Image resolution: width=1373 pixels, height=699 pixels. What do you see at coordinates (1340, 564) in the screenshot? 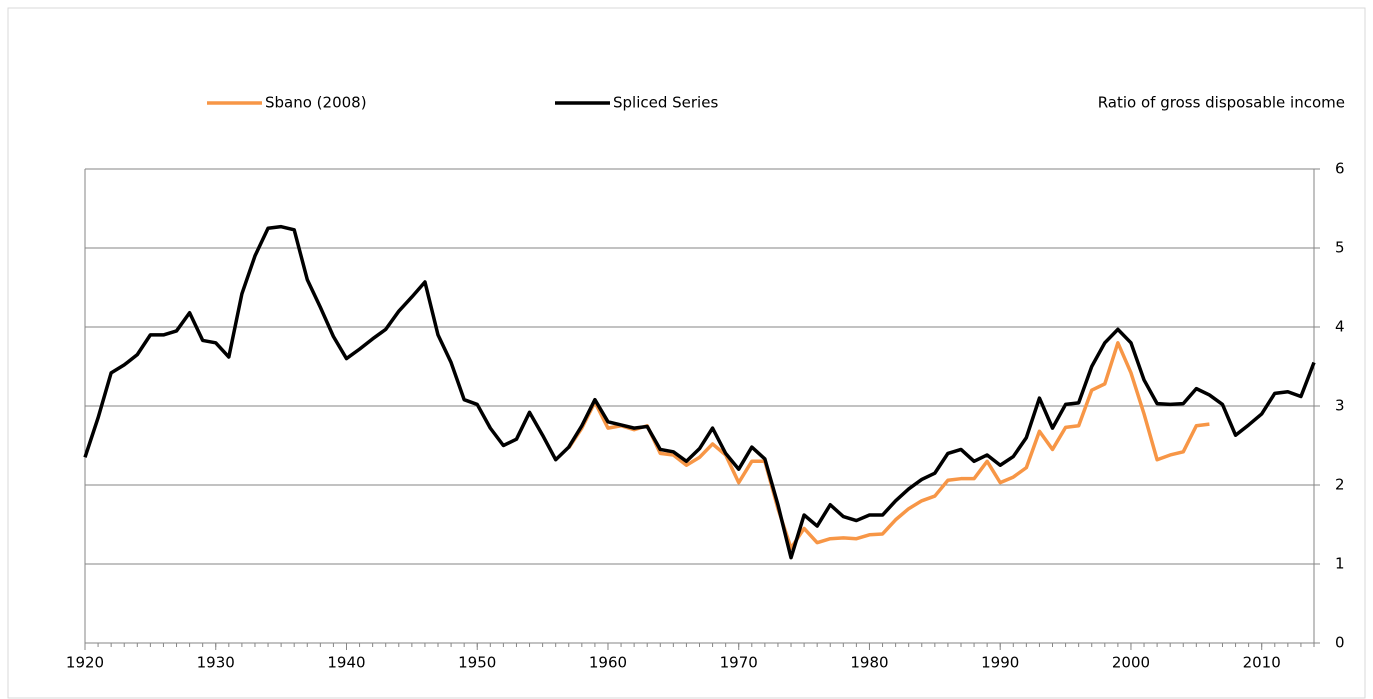
I see `y-tick-label: 1` at bounding box center [1340, 564].